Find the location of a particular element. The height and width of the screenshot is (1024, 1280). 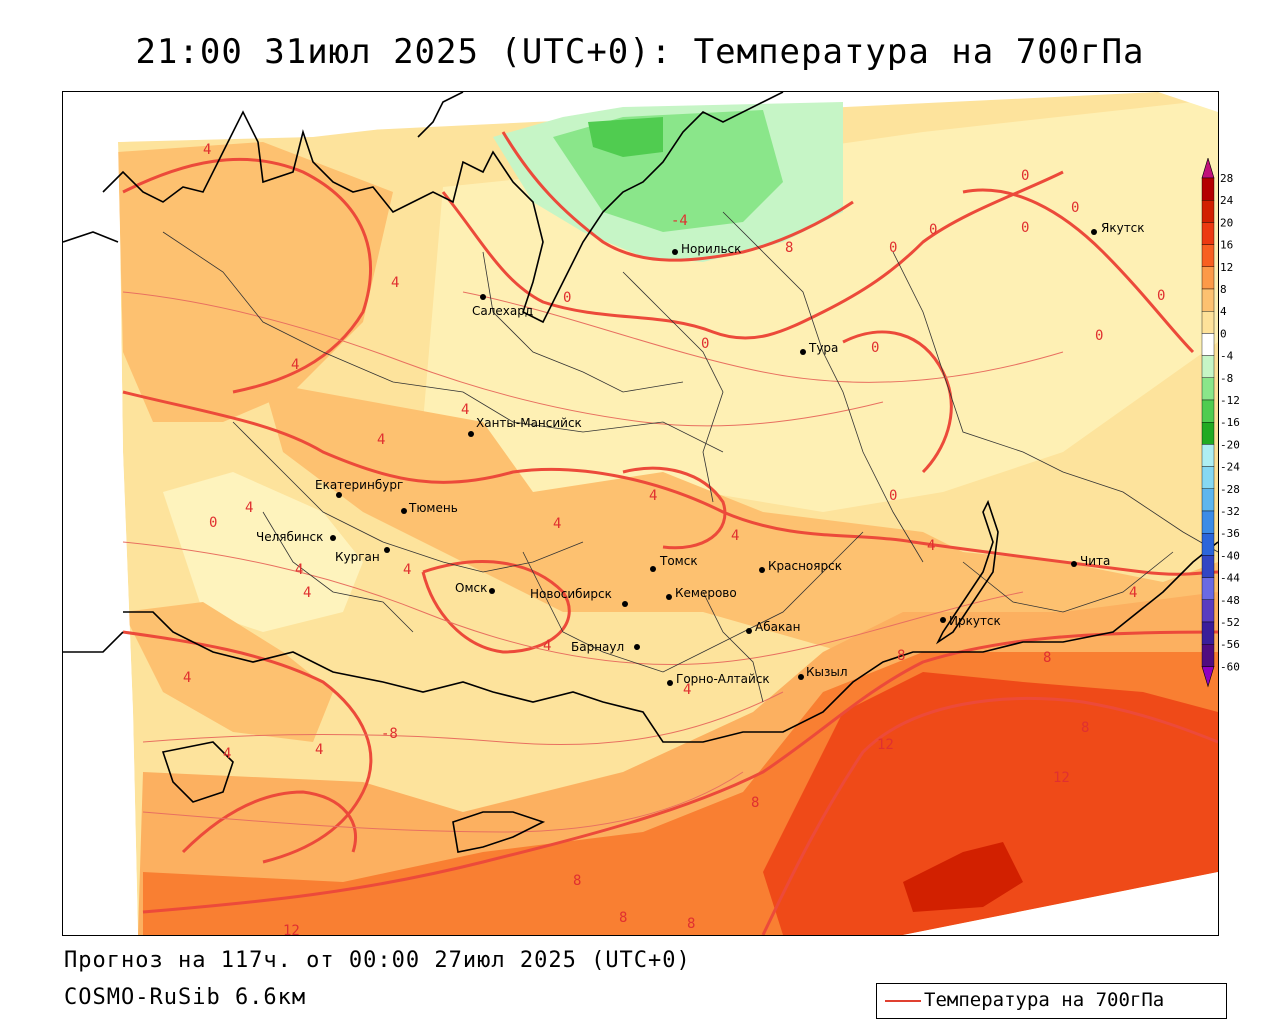

colorbar-tick-label: -8 is located at coordinates (1226, 378).